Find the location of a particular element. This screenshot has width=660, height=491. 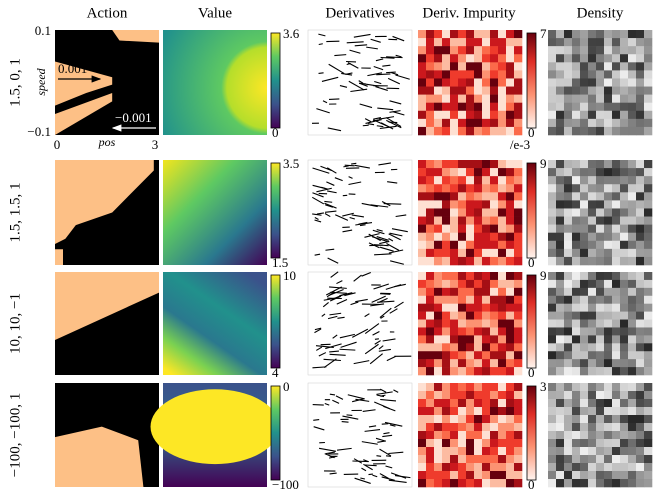

impurity-colorbar-top: 7 is located at coordinates (543, 33).